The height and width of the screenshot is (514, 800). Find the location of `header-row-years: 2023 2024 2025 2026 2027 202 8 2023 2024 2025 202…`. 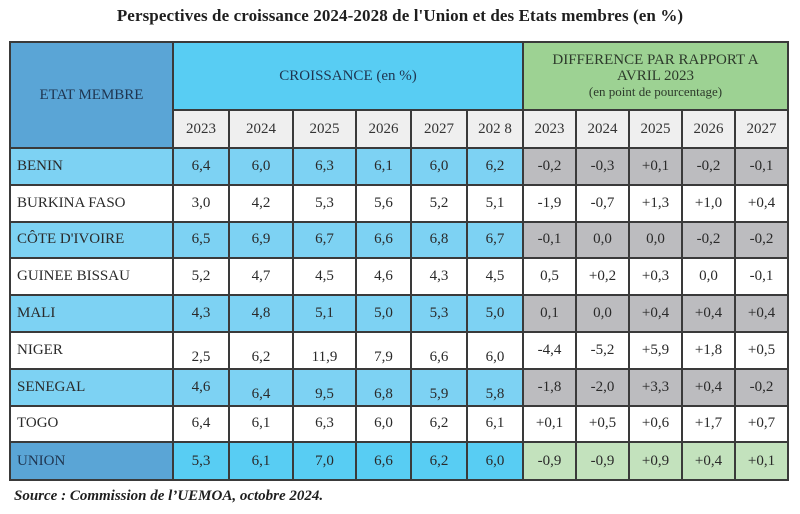

header-row-years: 2023 2024 2025 2026 2027 202 8 2023 2024 2025 202… is located at coordinates (400, 129).